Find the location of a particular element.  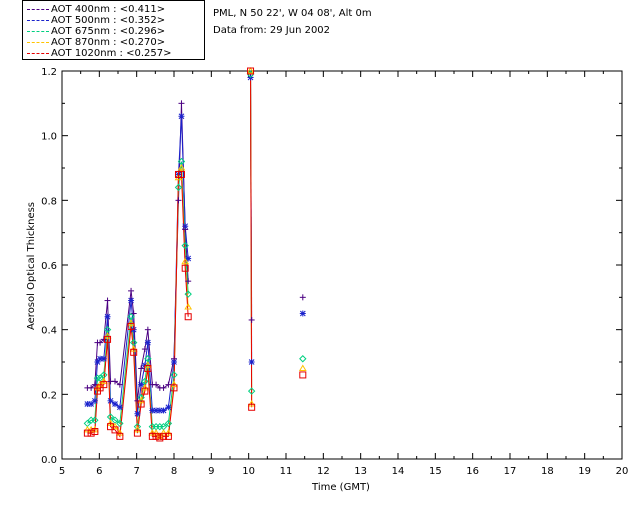

legend-item-675nm: AOT 675nm : <0.296> is located at coordinates (96, 31).